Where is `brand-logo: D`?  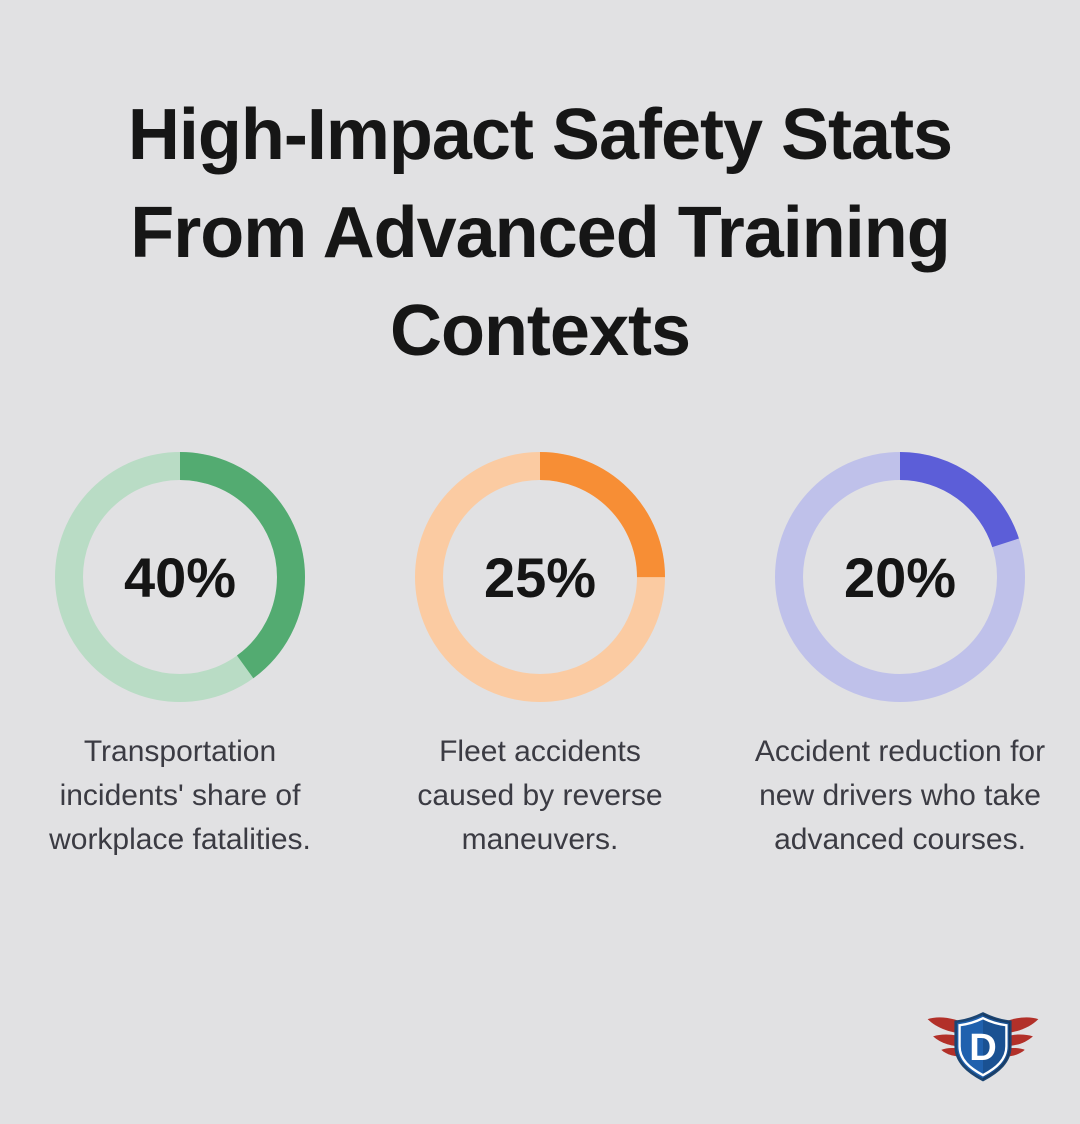
brand-logo: D is located at coordinates (983, 1048).